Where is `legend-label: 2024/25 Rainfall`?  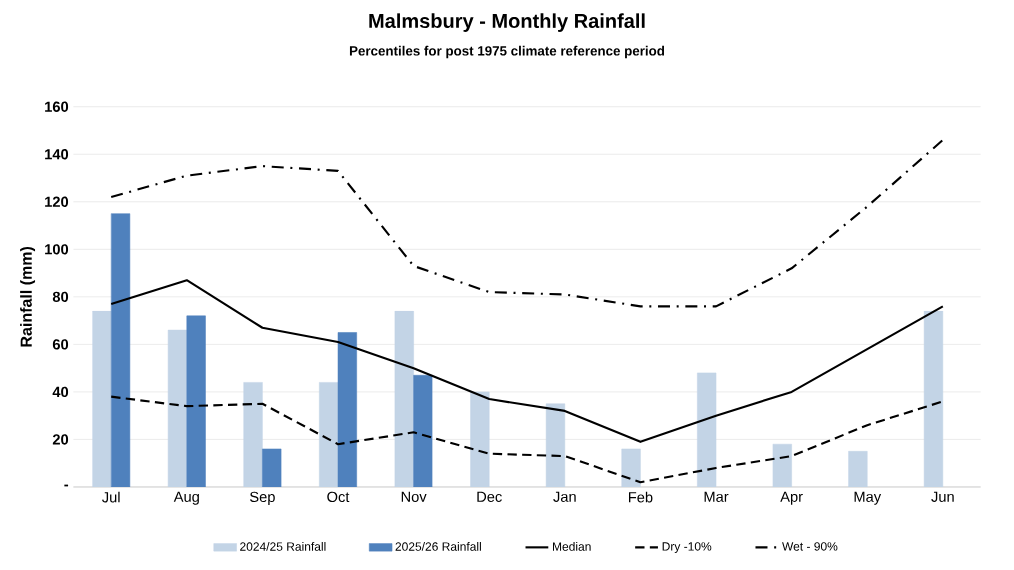
legend-label: 2024/25 Rainfall is located at coordinates (283, 546).